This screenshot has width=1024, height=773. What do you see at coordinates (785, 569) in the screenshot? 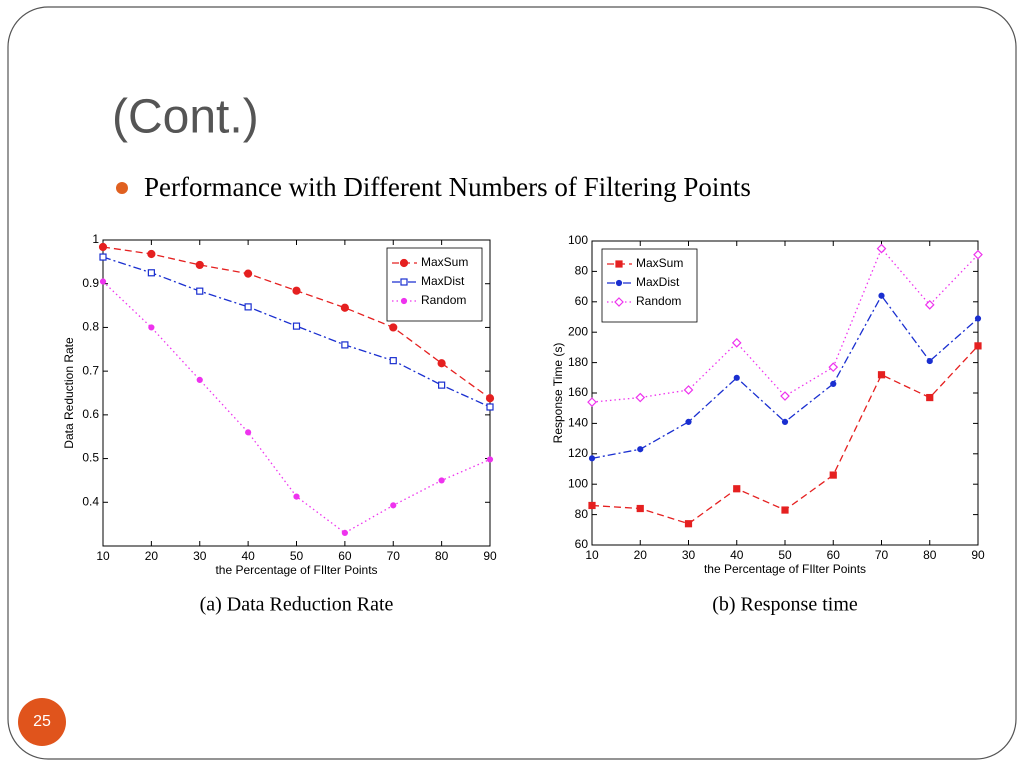
I see `x-axis-label: the Percentage of FIlter Points` at bounding box center [785, 569].